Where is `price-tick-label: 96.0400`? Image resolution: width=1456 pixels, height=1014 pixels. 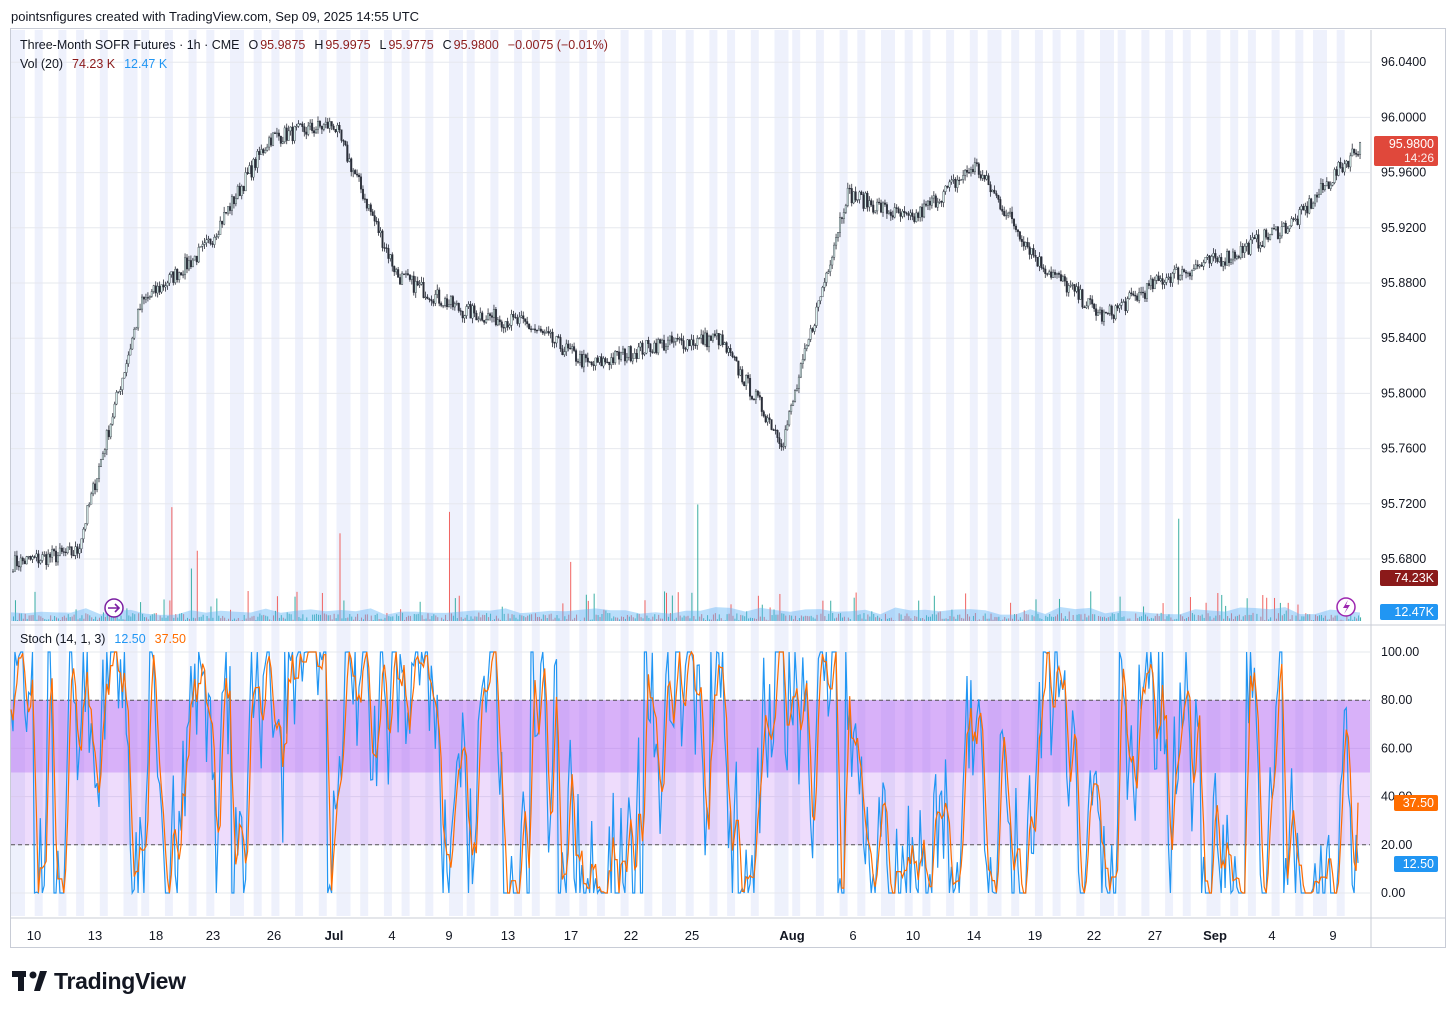 price-tick-label: 96.0400 is located at coordinates (1403, 62).